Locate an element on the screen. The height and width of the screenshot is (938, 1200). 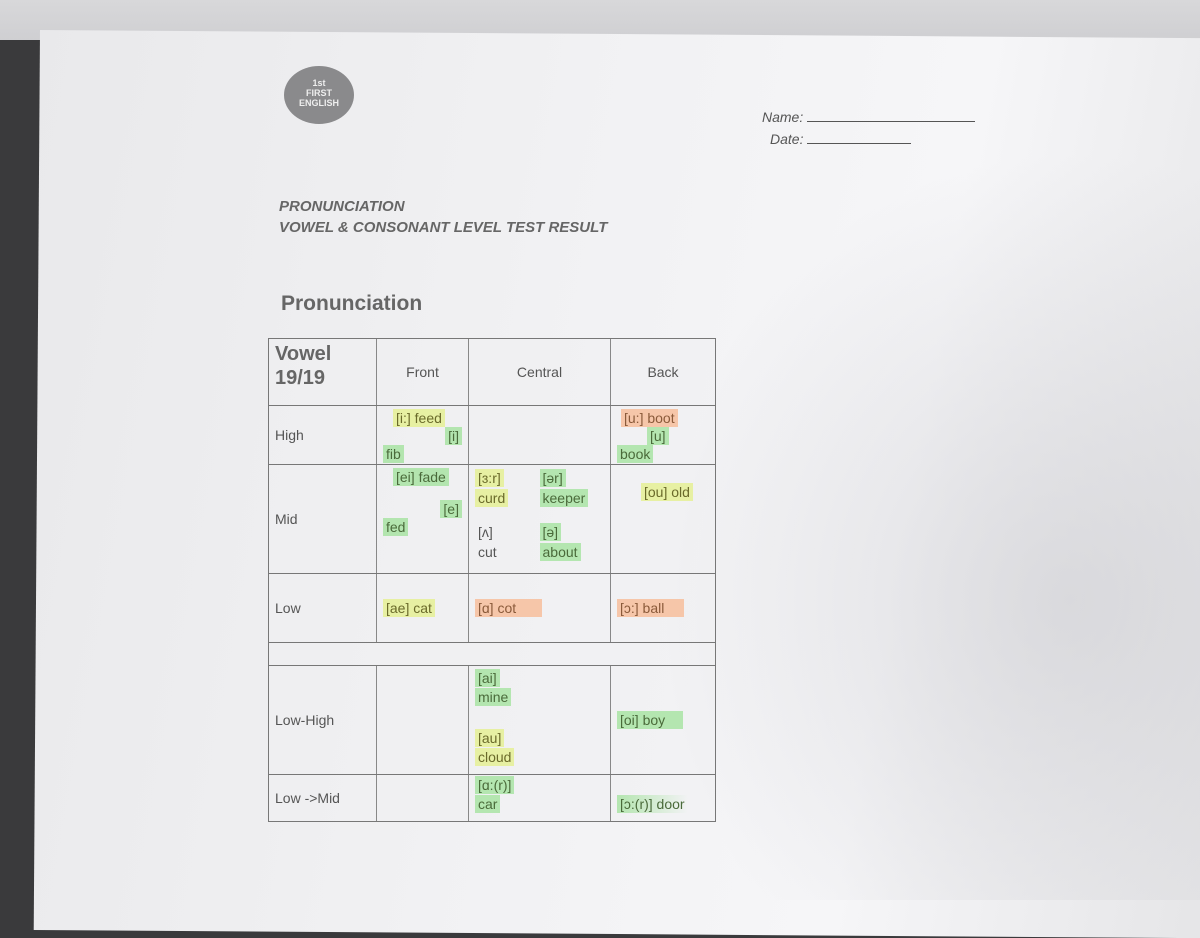
cell-low-front: [ae] cat is located at coordinates (423, 608).